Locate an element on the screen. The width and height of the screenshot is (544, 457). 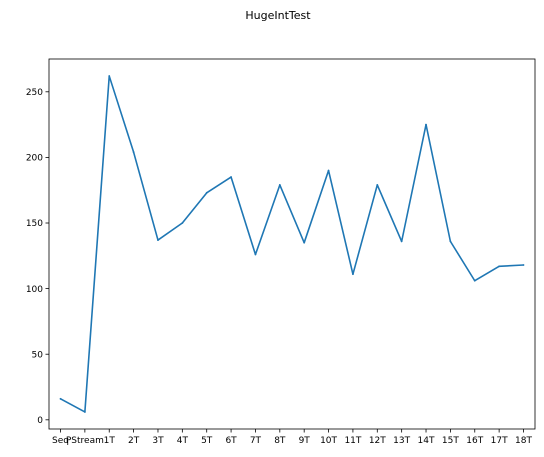
x-tick-label: 7T is located at coordinates (256, 441).